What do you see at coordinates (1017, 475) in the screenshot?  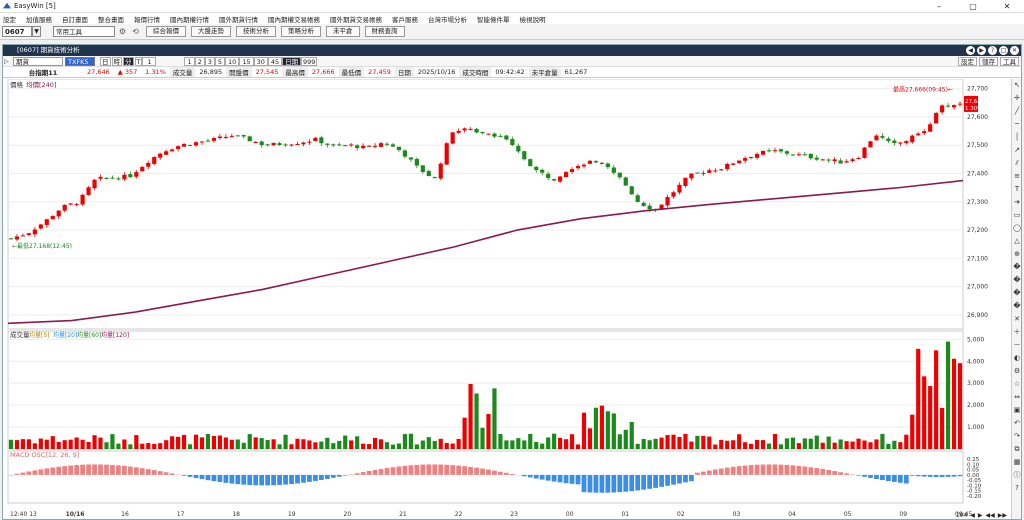 I see `list-icon: ⓘ` at bounding box center [1017, 475].